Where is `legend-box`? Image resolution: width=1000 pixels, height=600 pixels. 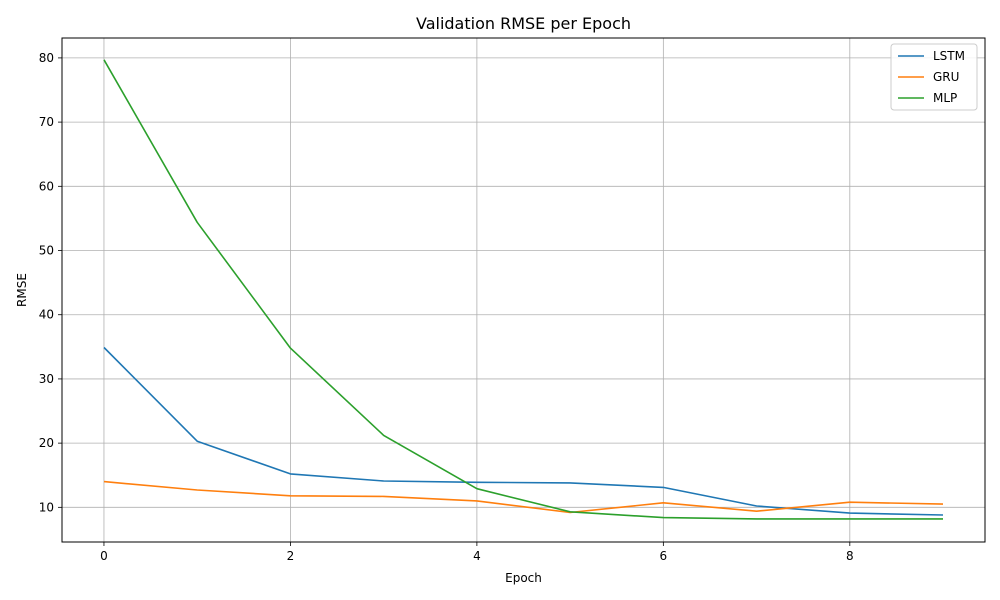
legend-box is located at coordinates (934, 77).